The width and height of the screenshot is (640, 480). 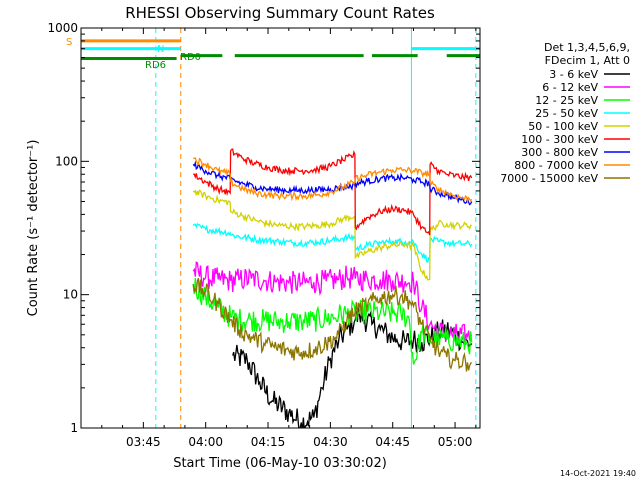 What do you see at coordinates (143, 442) in the screenshot?
I see `x-tick-label: 03:45` at bounding box center [143, 442].